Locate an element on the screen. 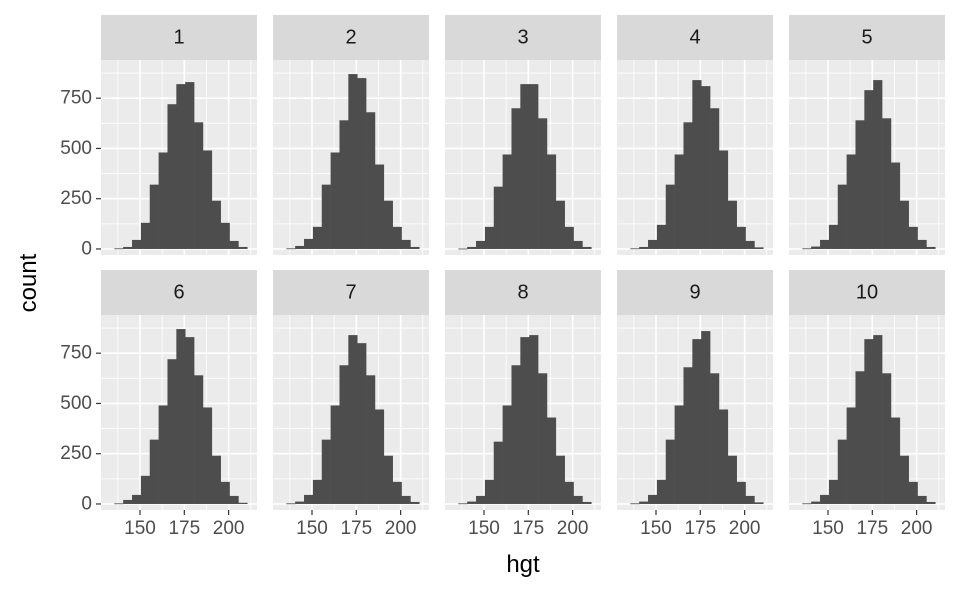 The height and width of the screenshot is (593, 960). facet-strip-label: 10 is located at coordinates (867, 293).